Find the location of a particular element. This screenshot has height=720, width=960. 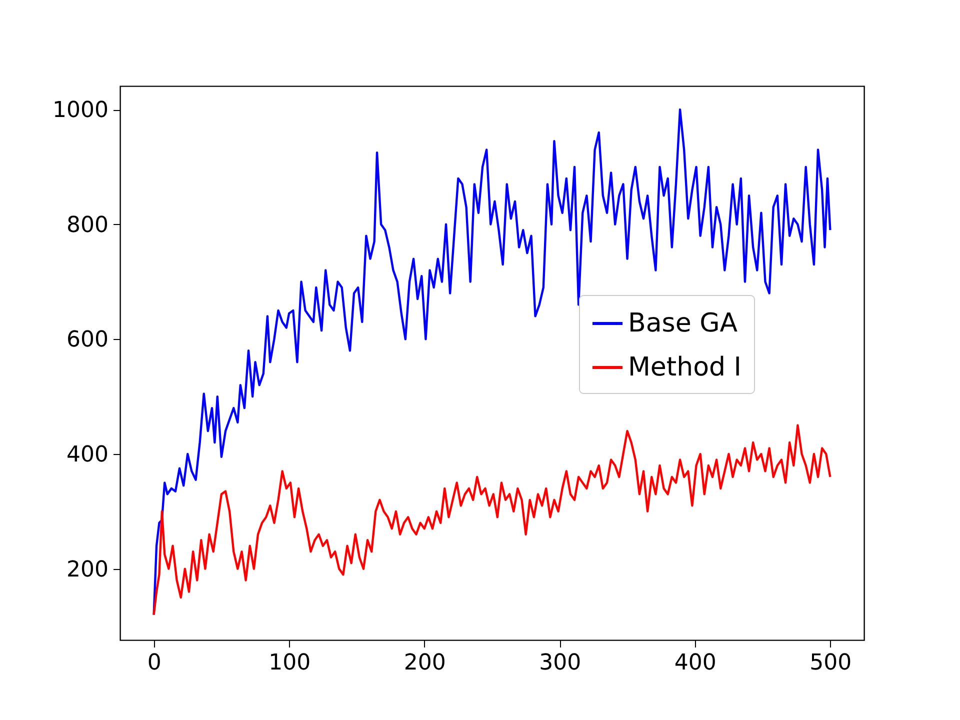

x-tick-label: 300 is located at coordinates (560, 663).